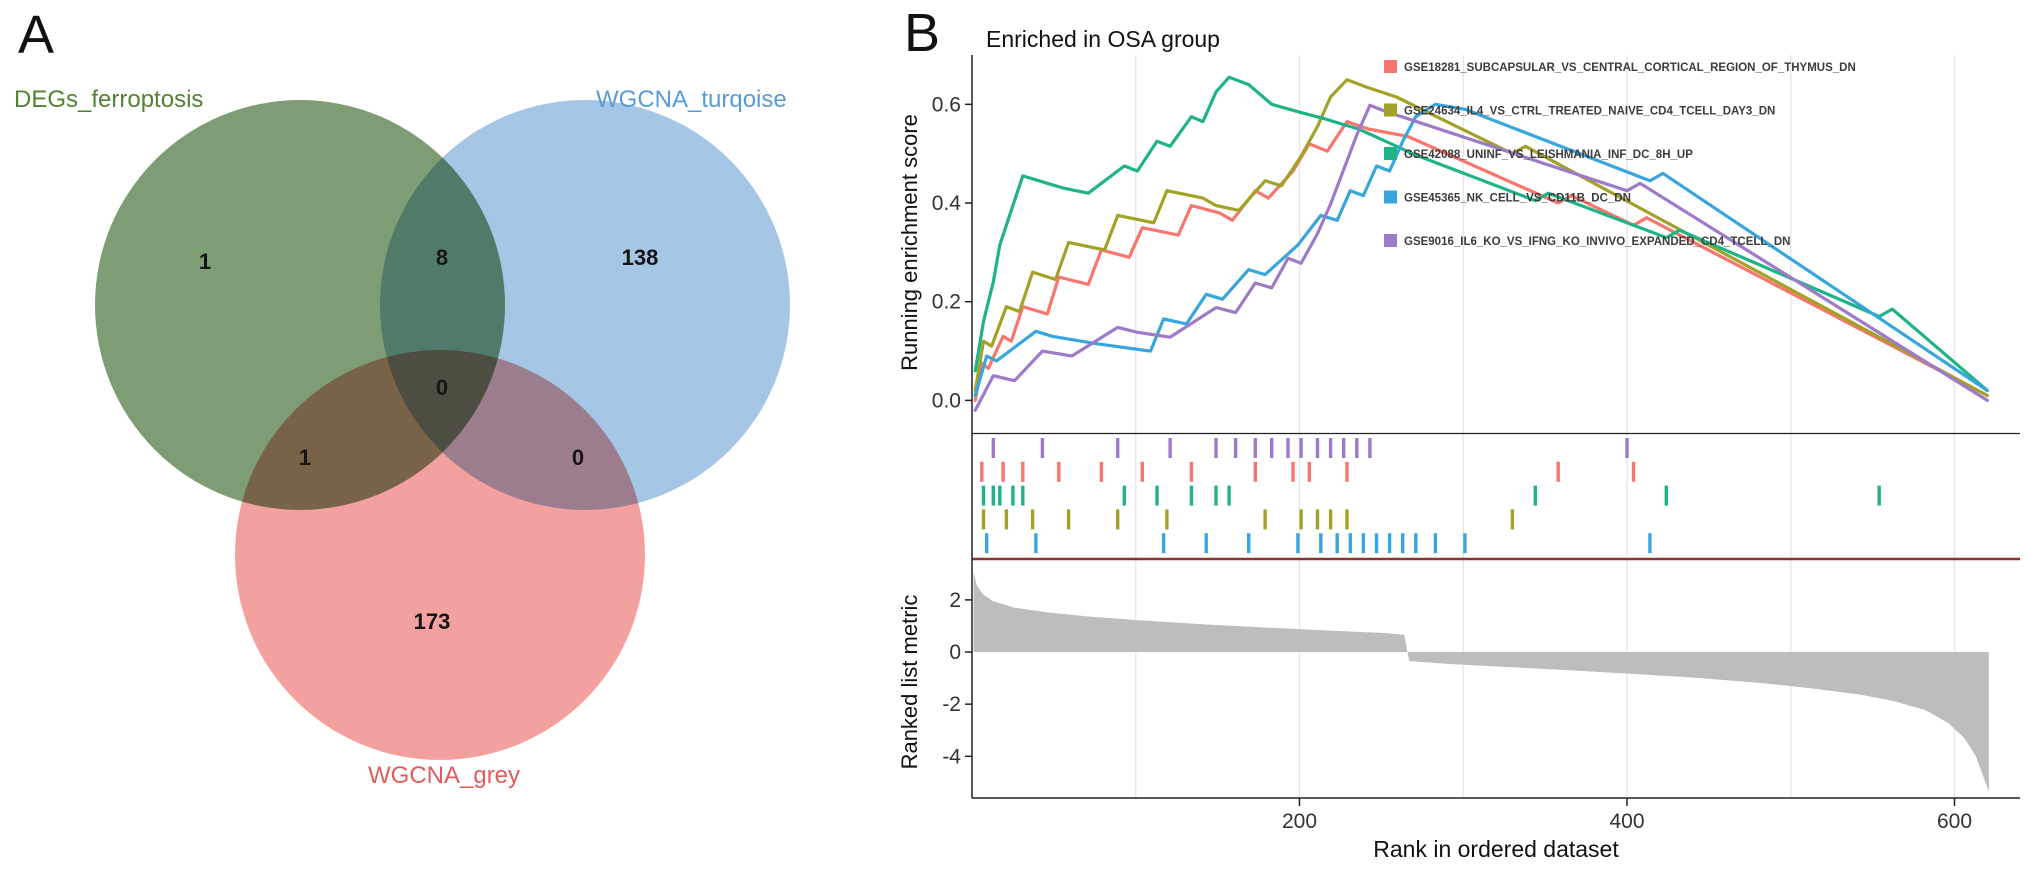  Describe the element at coordinates (1481, 682) in the screenshot. I see `ranked-metric-area` at that location.